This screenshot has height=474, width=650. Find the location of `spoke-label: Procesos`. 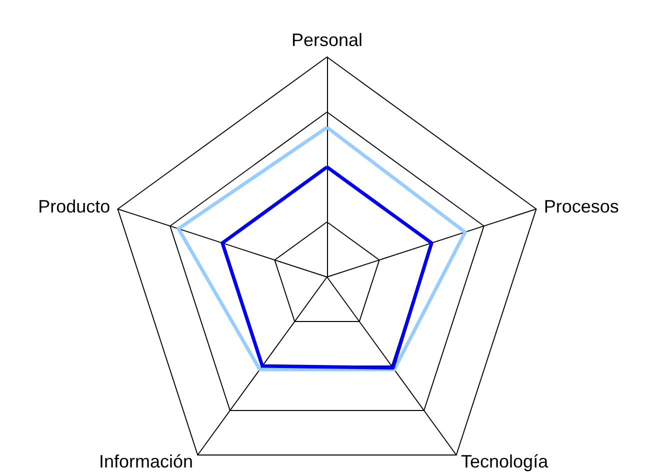

spoke-label: Procesos is located at coordinates (581, 206).